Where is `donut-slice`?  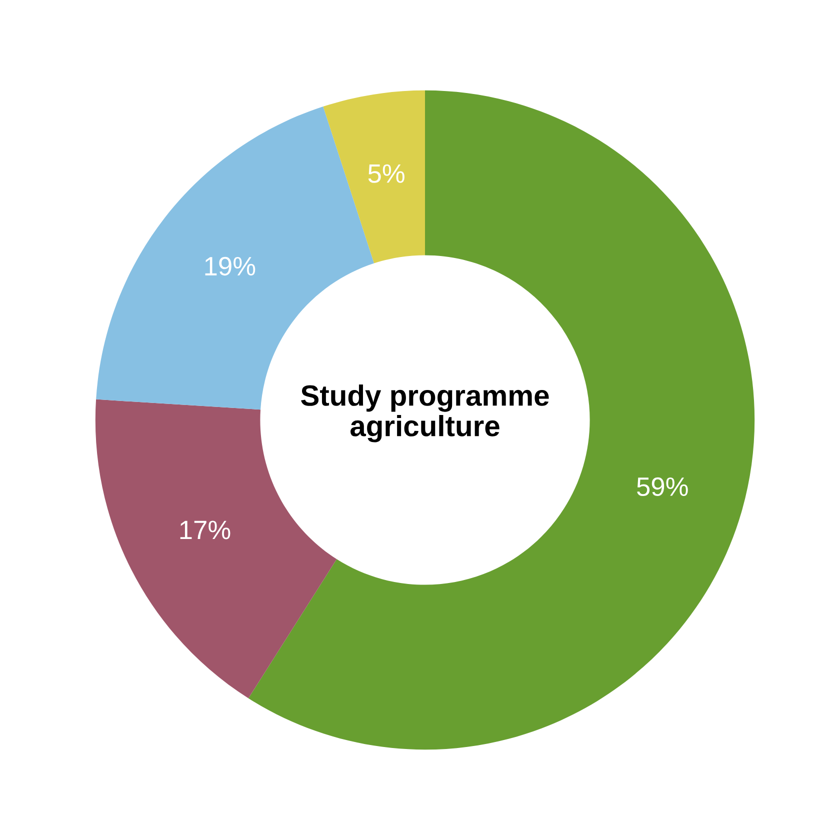 donut-slice is located at coordinates (374, 177).